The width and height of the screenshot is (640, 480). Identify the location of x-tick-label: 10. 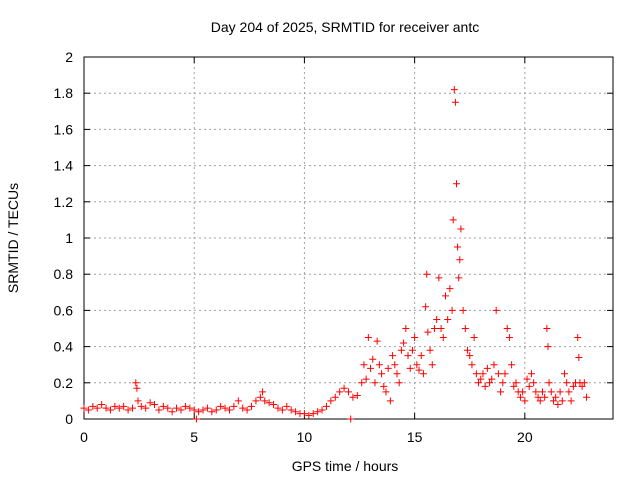
(305, 437).